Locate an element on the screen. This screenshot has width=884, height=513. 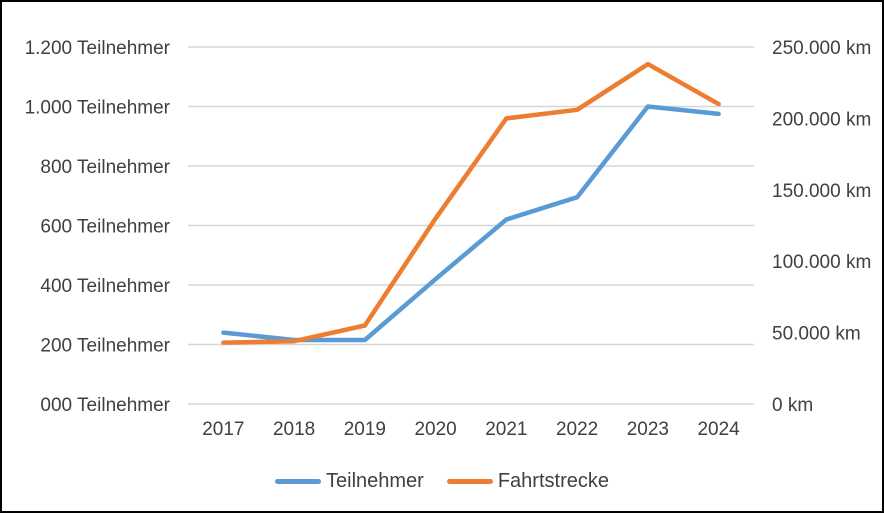
legend-item-teilnehmer: Teilnehmer is located at coordinates (349, 481).